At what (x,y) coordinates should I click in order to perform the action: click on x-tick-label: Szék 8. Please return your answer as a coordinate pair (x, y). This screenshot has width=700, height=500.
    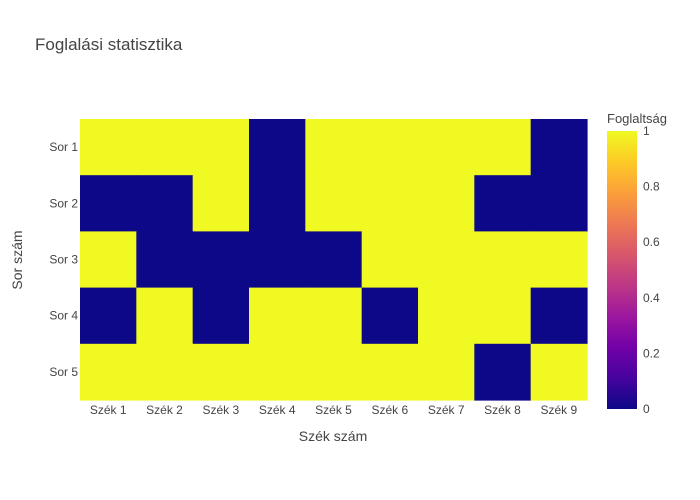
    Looking at the image, I should click on (502, 410).